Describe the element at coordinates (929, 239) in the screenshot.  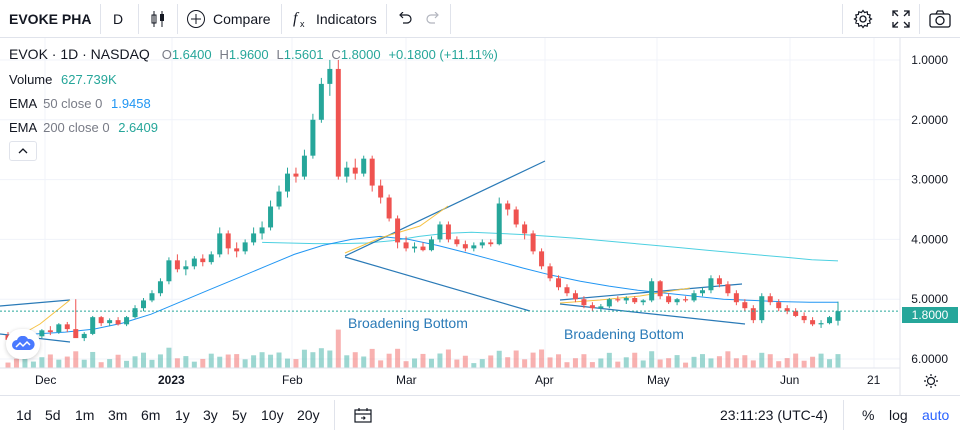
I see `price-tick: 4.0000` at that location.